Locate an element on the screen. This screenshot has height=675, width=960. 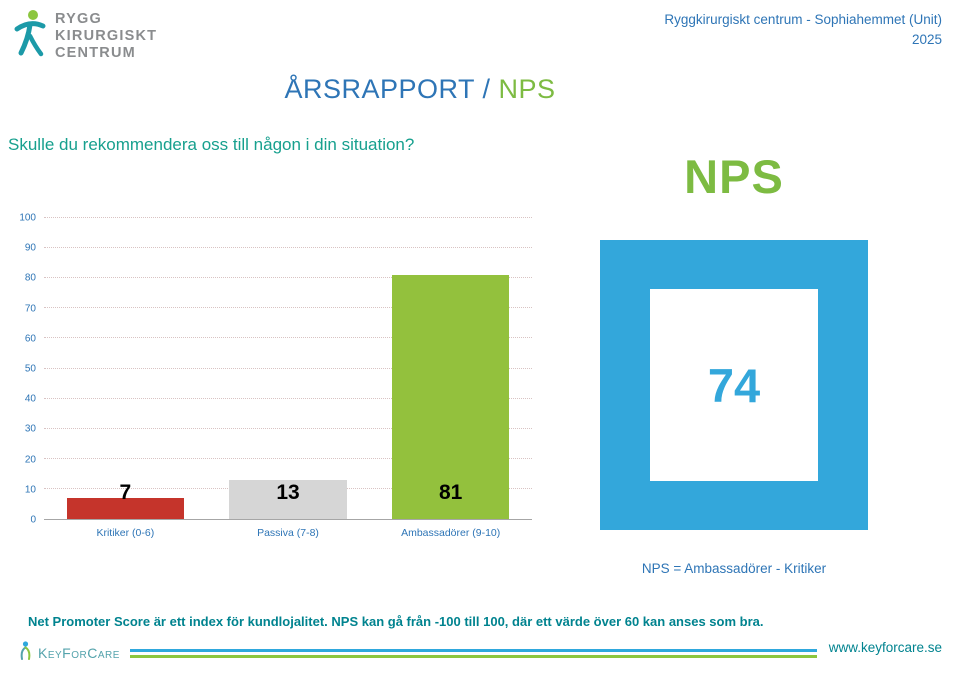
page-title: ÅRSRAPPORT / NPS is located at coordinates (420, 89).